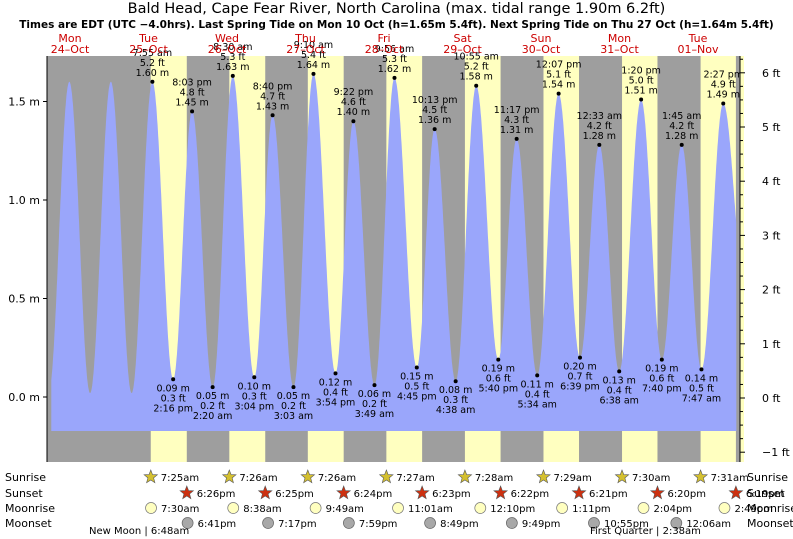 The image size is (793, 539). I want to click on tide-time-label: 2:20 am, so click(212, 416).